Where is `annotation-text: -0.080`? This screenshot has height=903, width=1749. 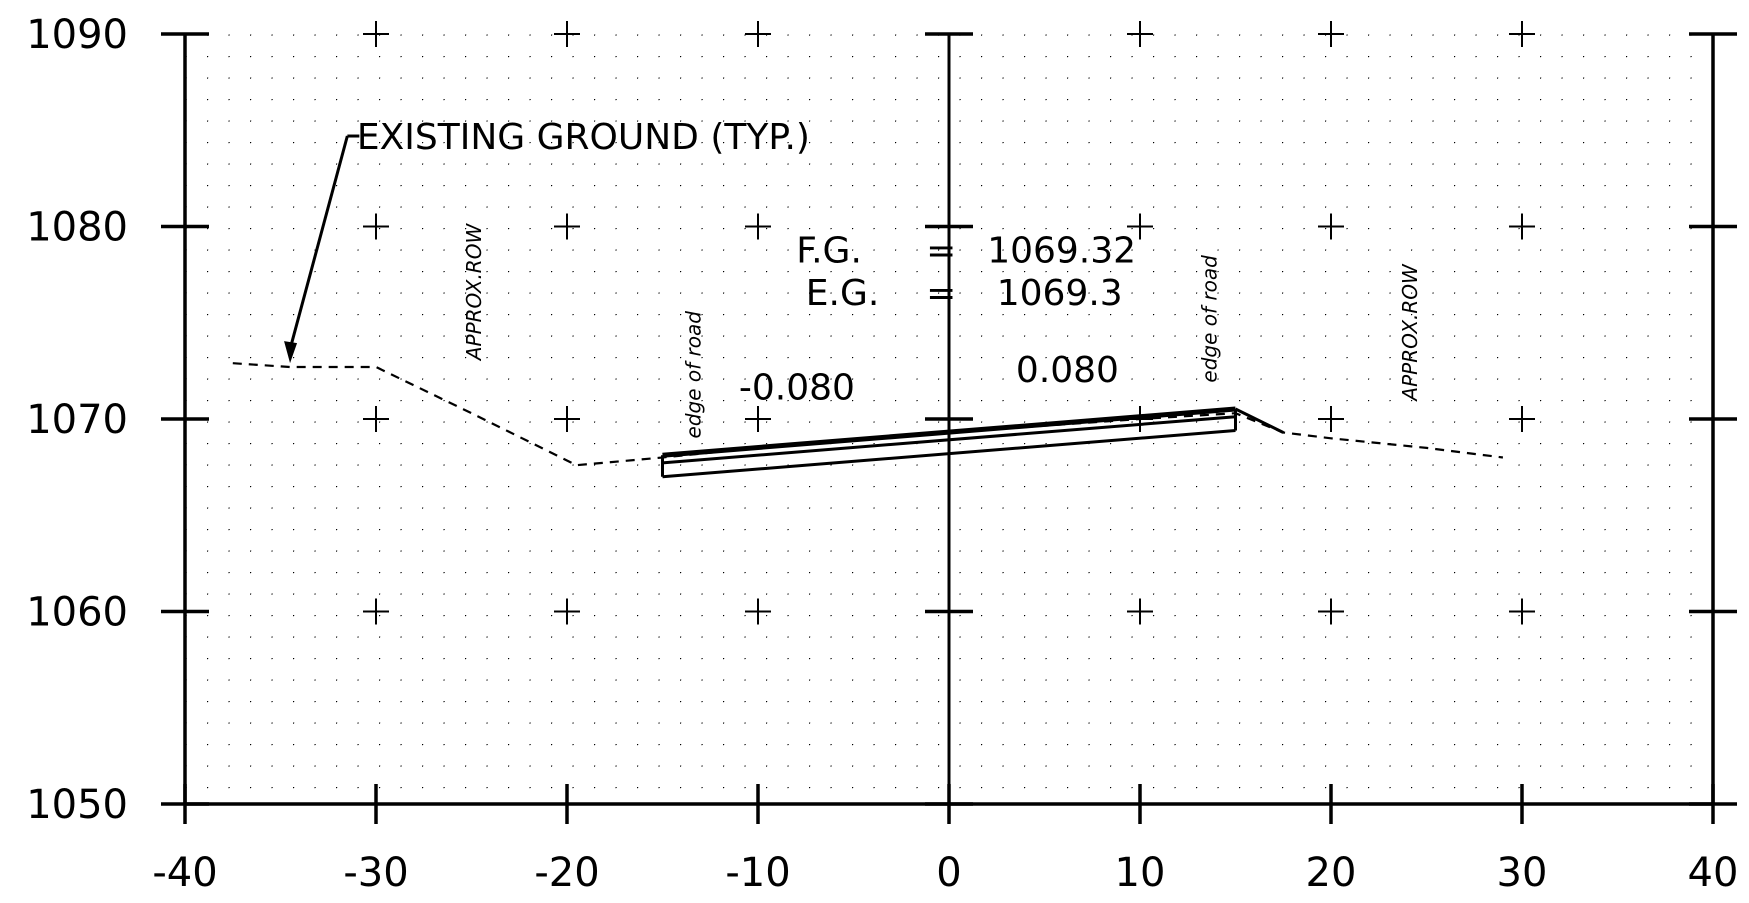 annotation-text: -0.080 is located at coordinates (797, 387).